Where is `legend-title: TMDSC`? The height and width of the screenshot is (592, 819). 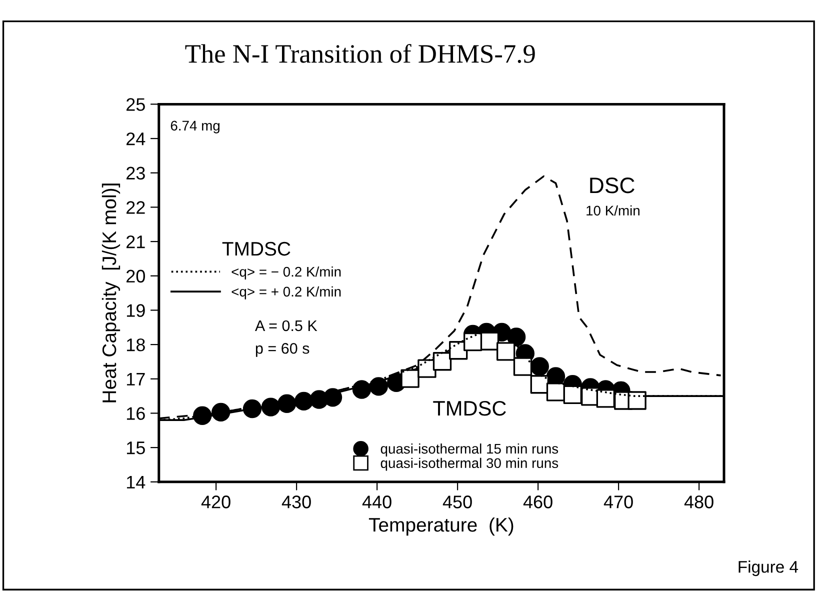
legend-title: TMDSC is located at coordinates (256, 249).